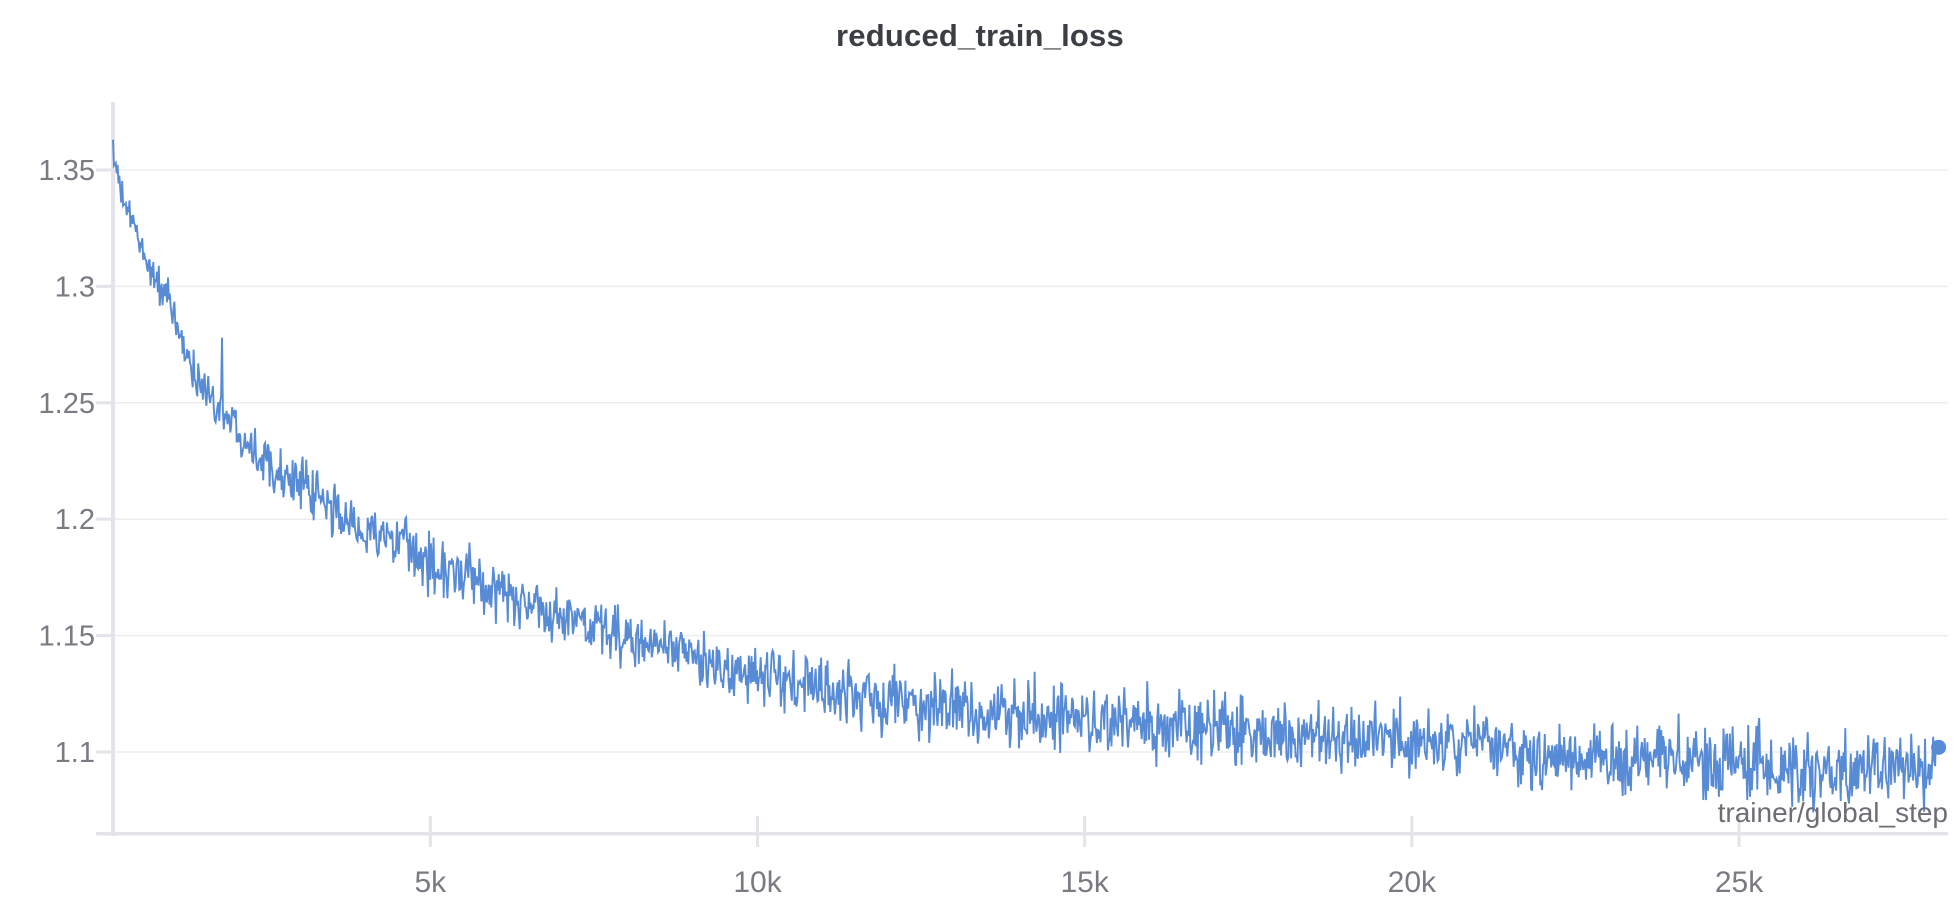 This screenshot has height=916, width=1960. I want to click on x-axis-line, so click(1022, 834).